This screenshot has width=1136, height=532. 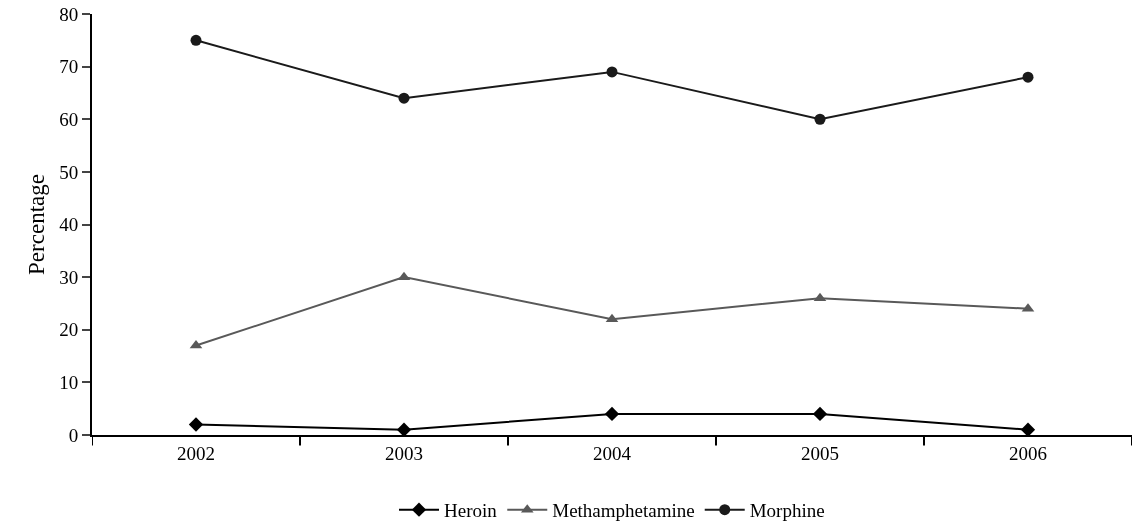 What do you see at coordinates (820, 453) in the screenshot?
I see `x-tick-label: 2005` at bounding box center [820, 453].